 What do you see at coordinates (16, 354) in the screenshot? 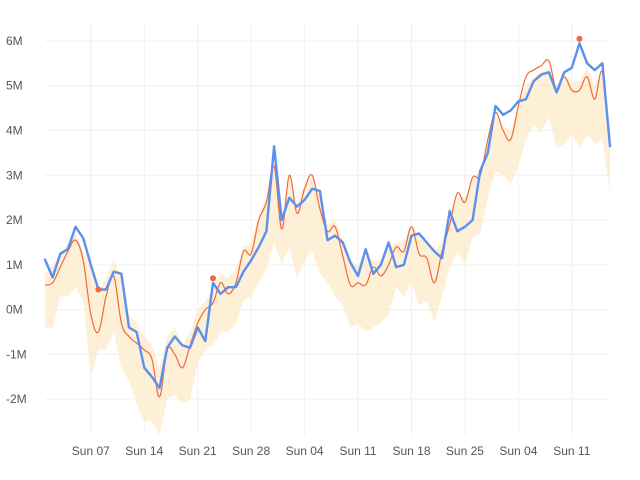
I see `y-tick-label: -1M` at bounding box center [16, 354].